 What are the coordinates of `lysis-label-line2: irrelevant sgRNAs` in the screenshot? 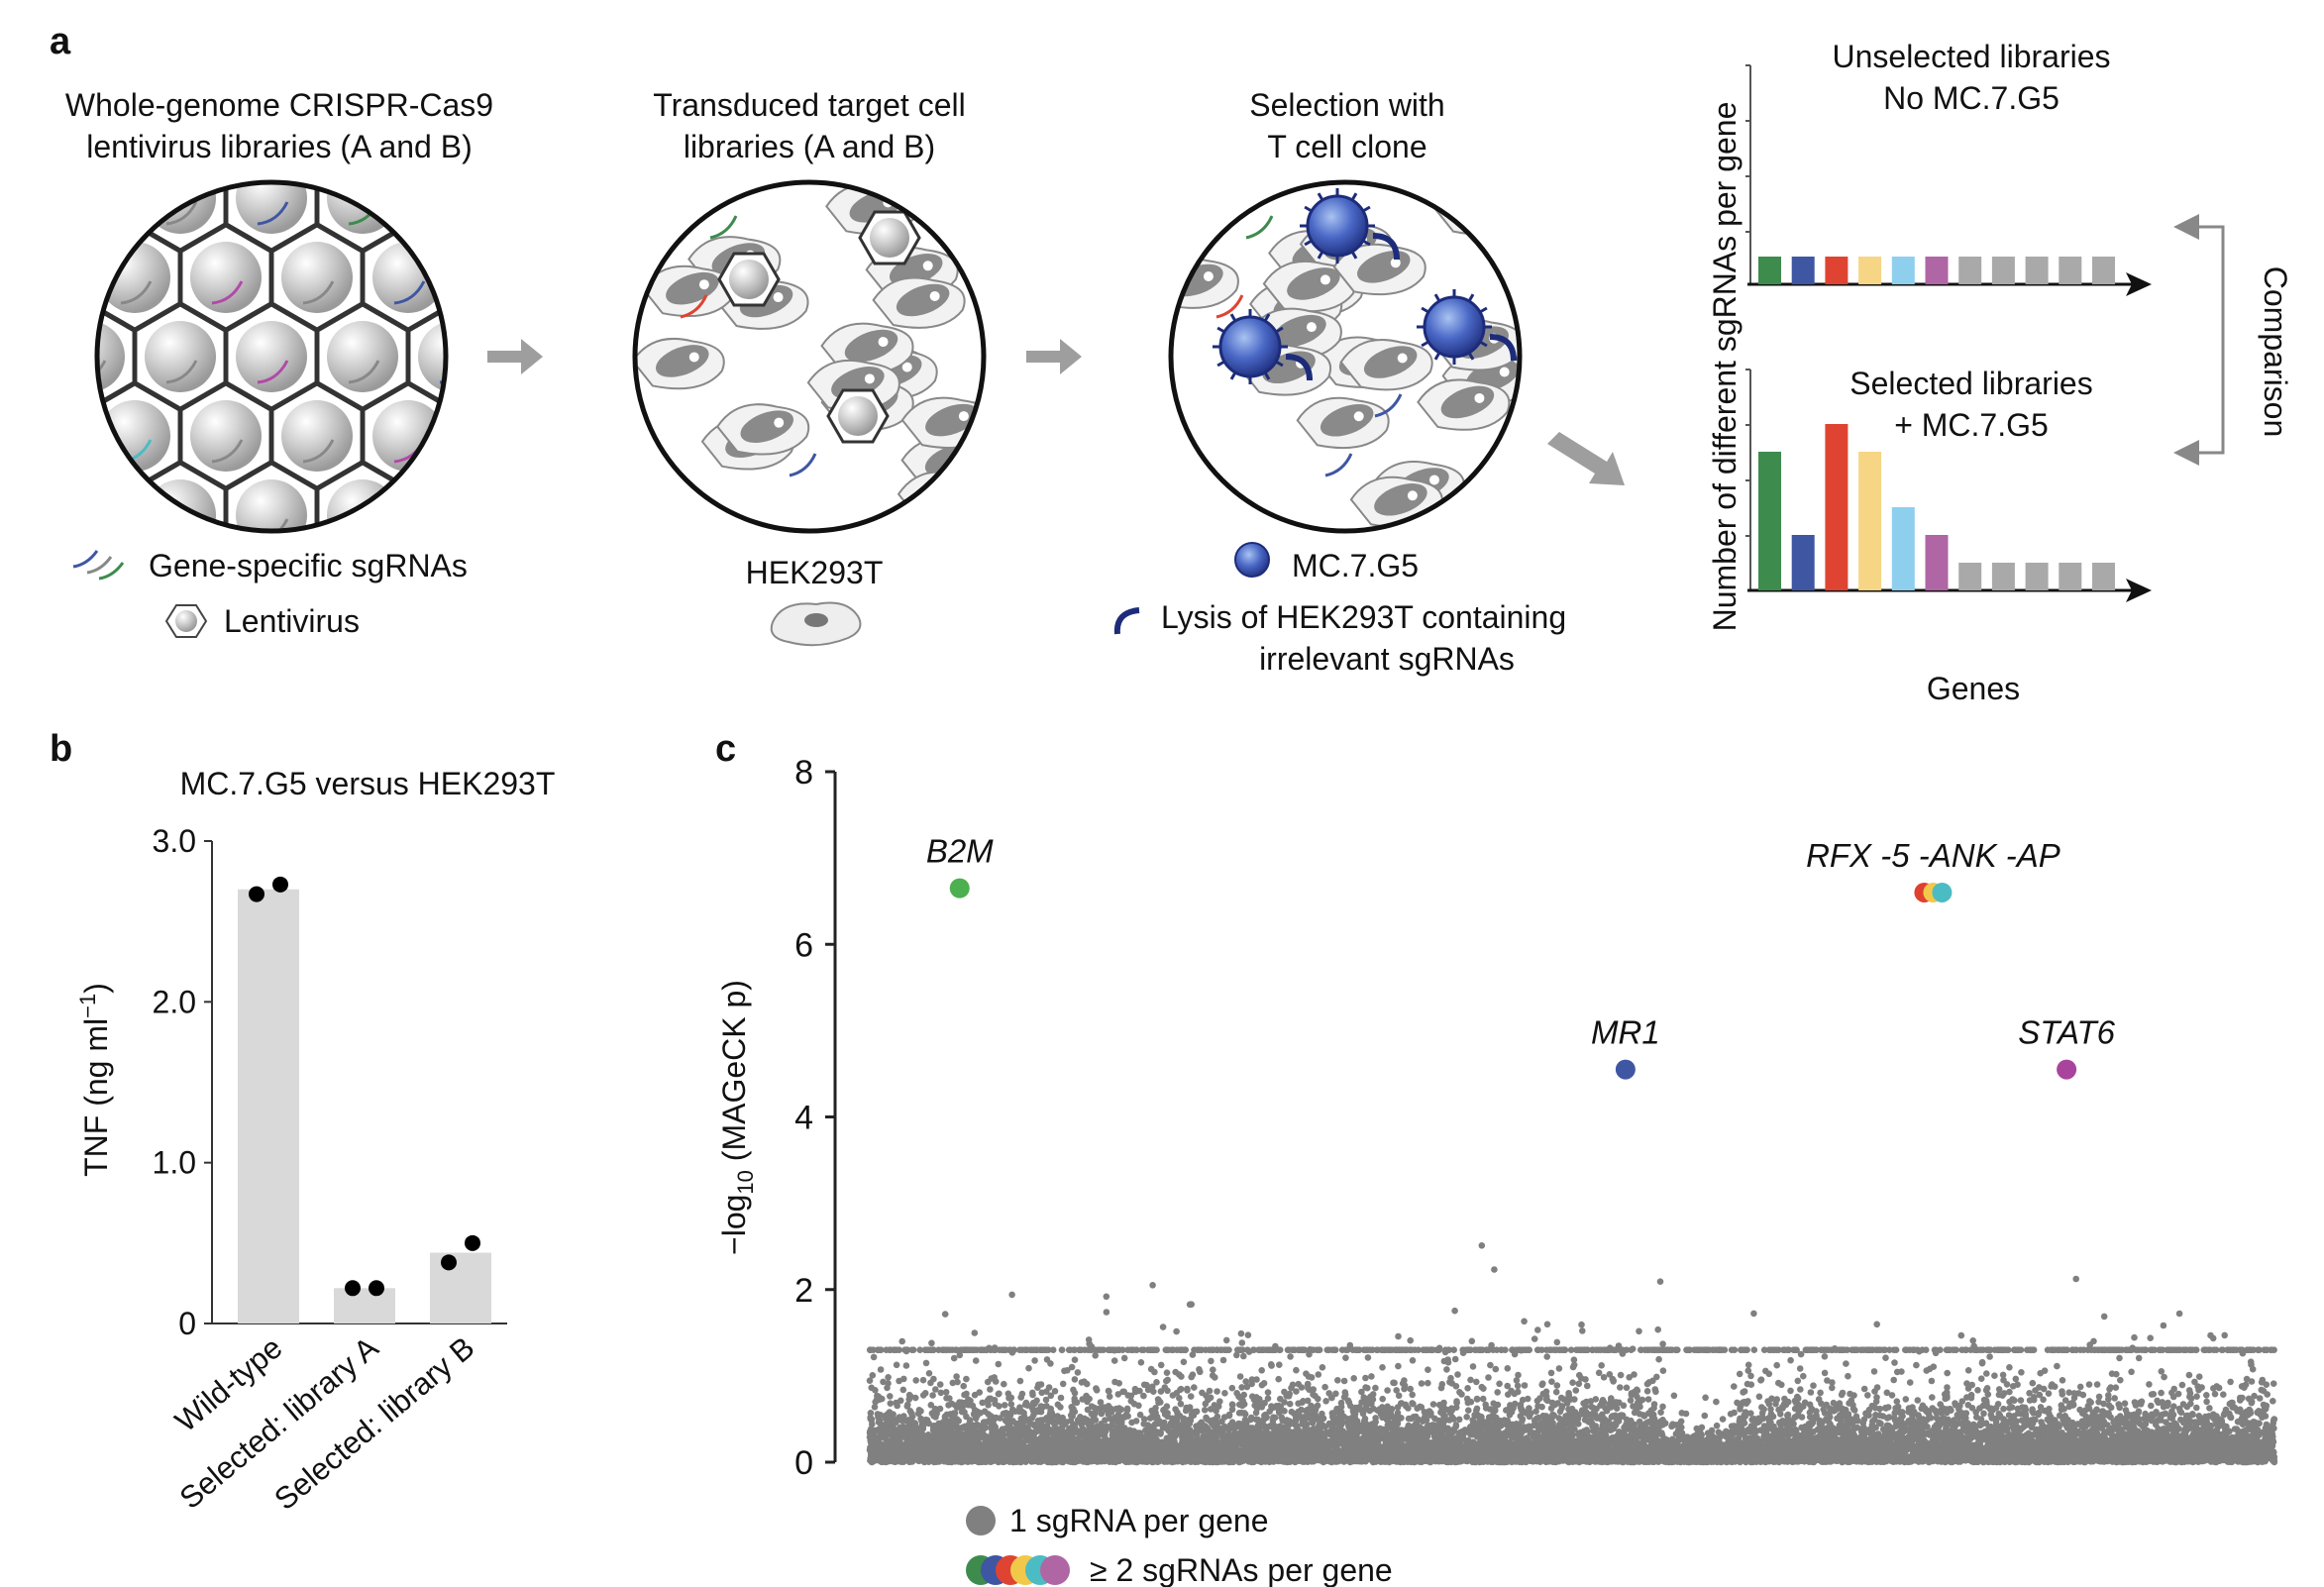 It's located at (1387, 659).